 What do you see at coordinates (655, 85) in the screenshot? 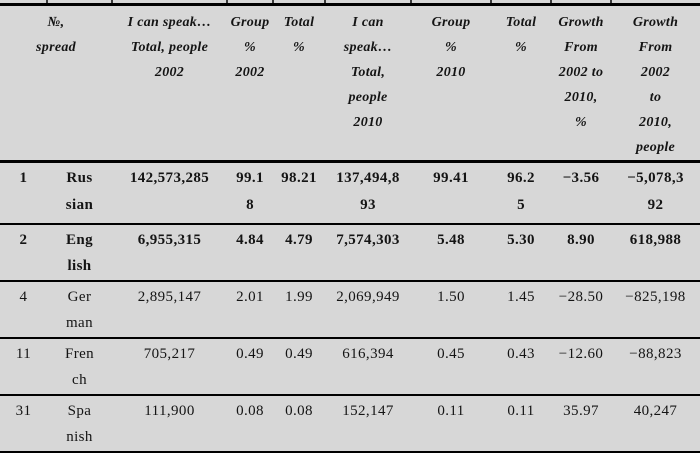
I see `column-header-growth-people: Growth From 2002 to 2010, people` at bounding box center [655, 85].